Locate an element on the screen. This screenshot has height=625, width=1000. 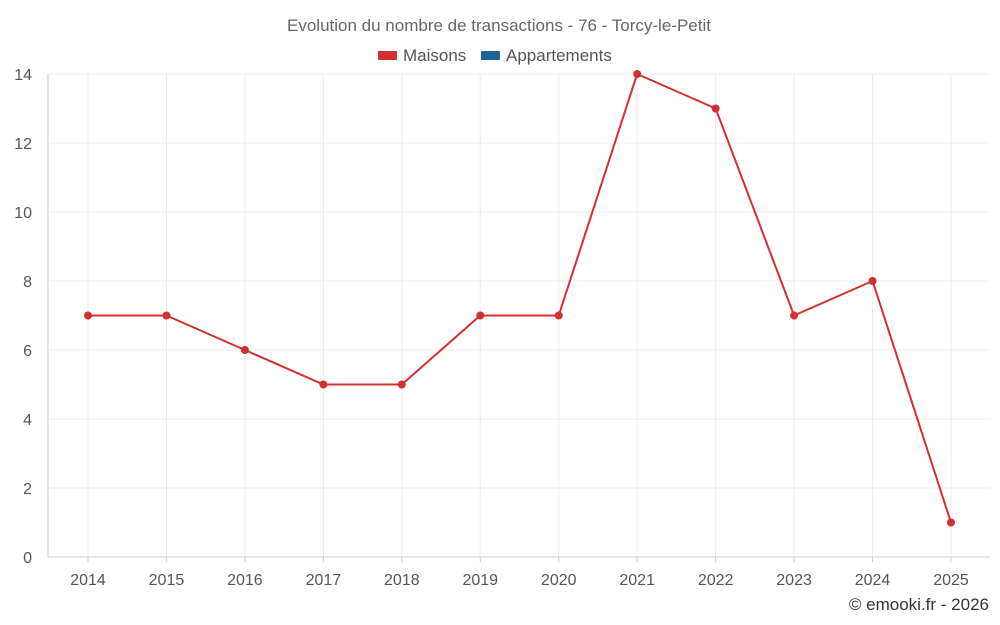
x-tick-label: 2016 is located at coordinates (245, 580).